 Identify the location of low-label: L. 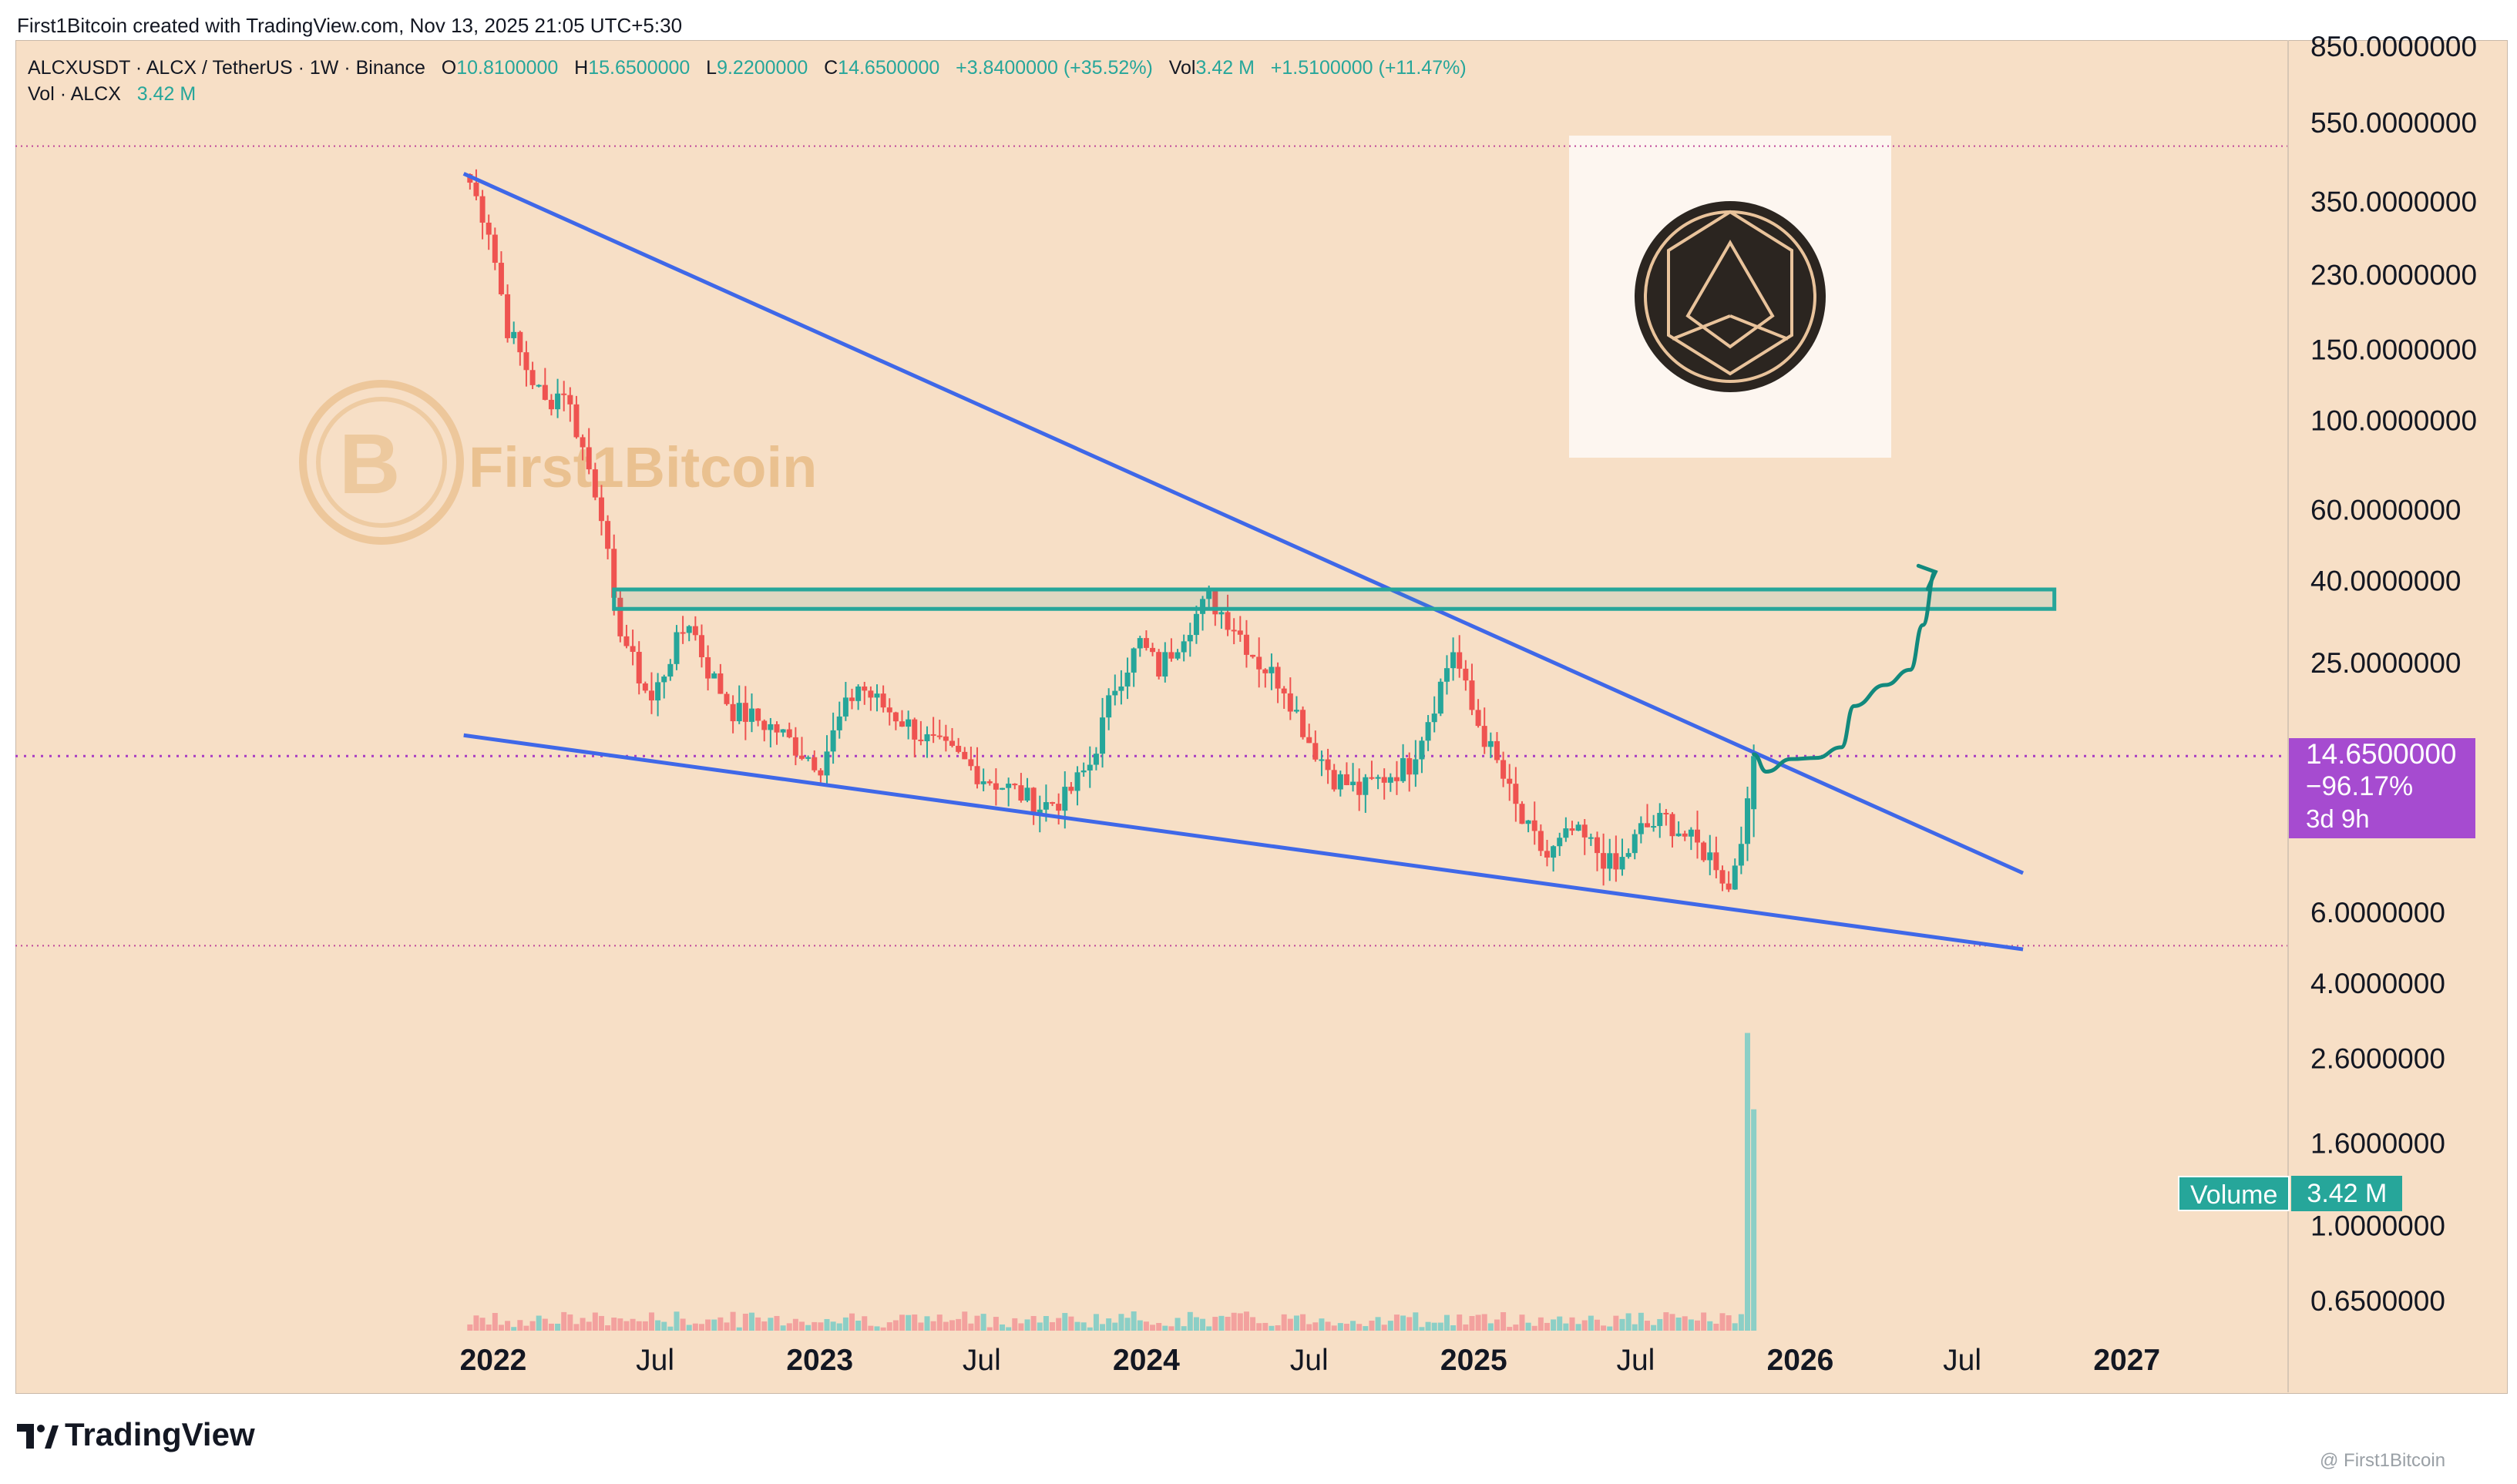
(711, 68).